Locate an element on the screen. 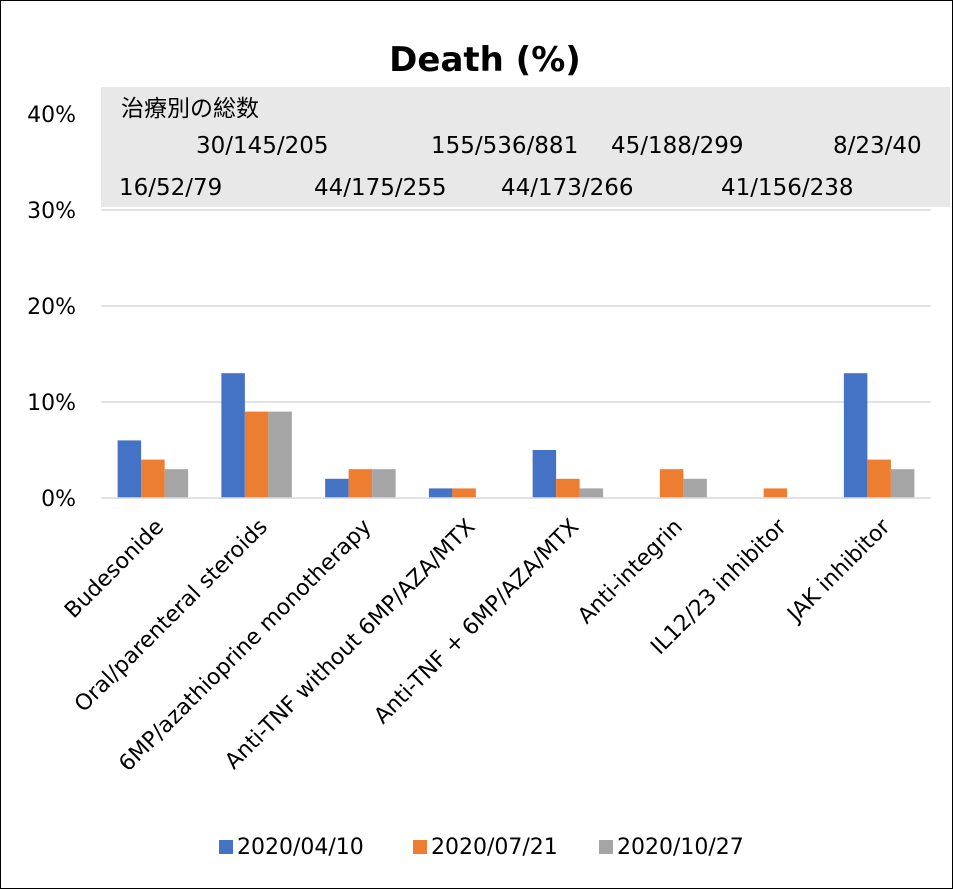 The height and width of the screenshot is (889, 953). y-tick-label: 20% is located at coordinates (51, 307).